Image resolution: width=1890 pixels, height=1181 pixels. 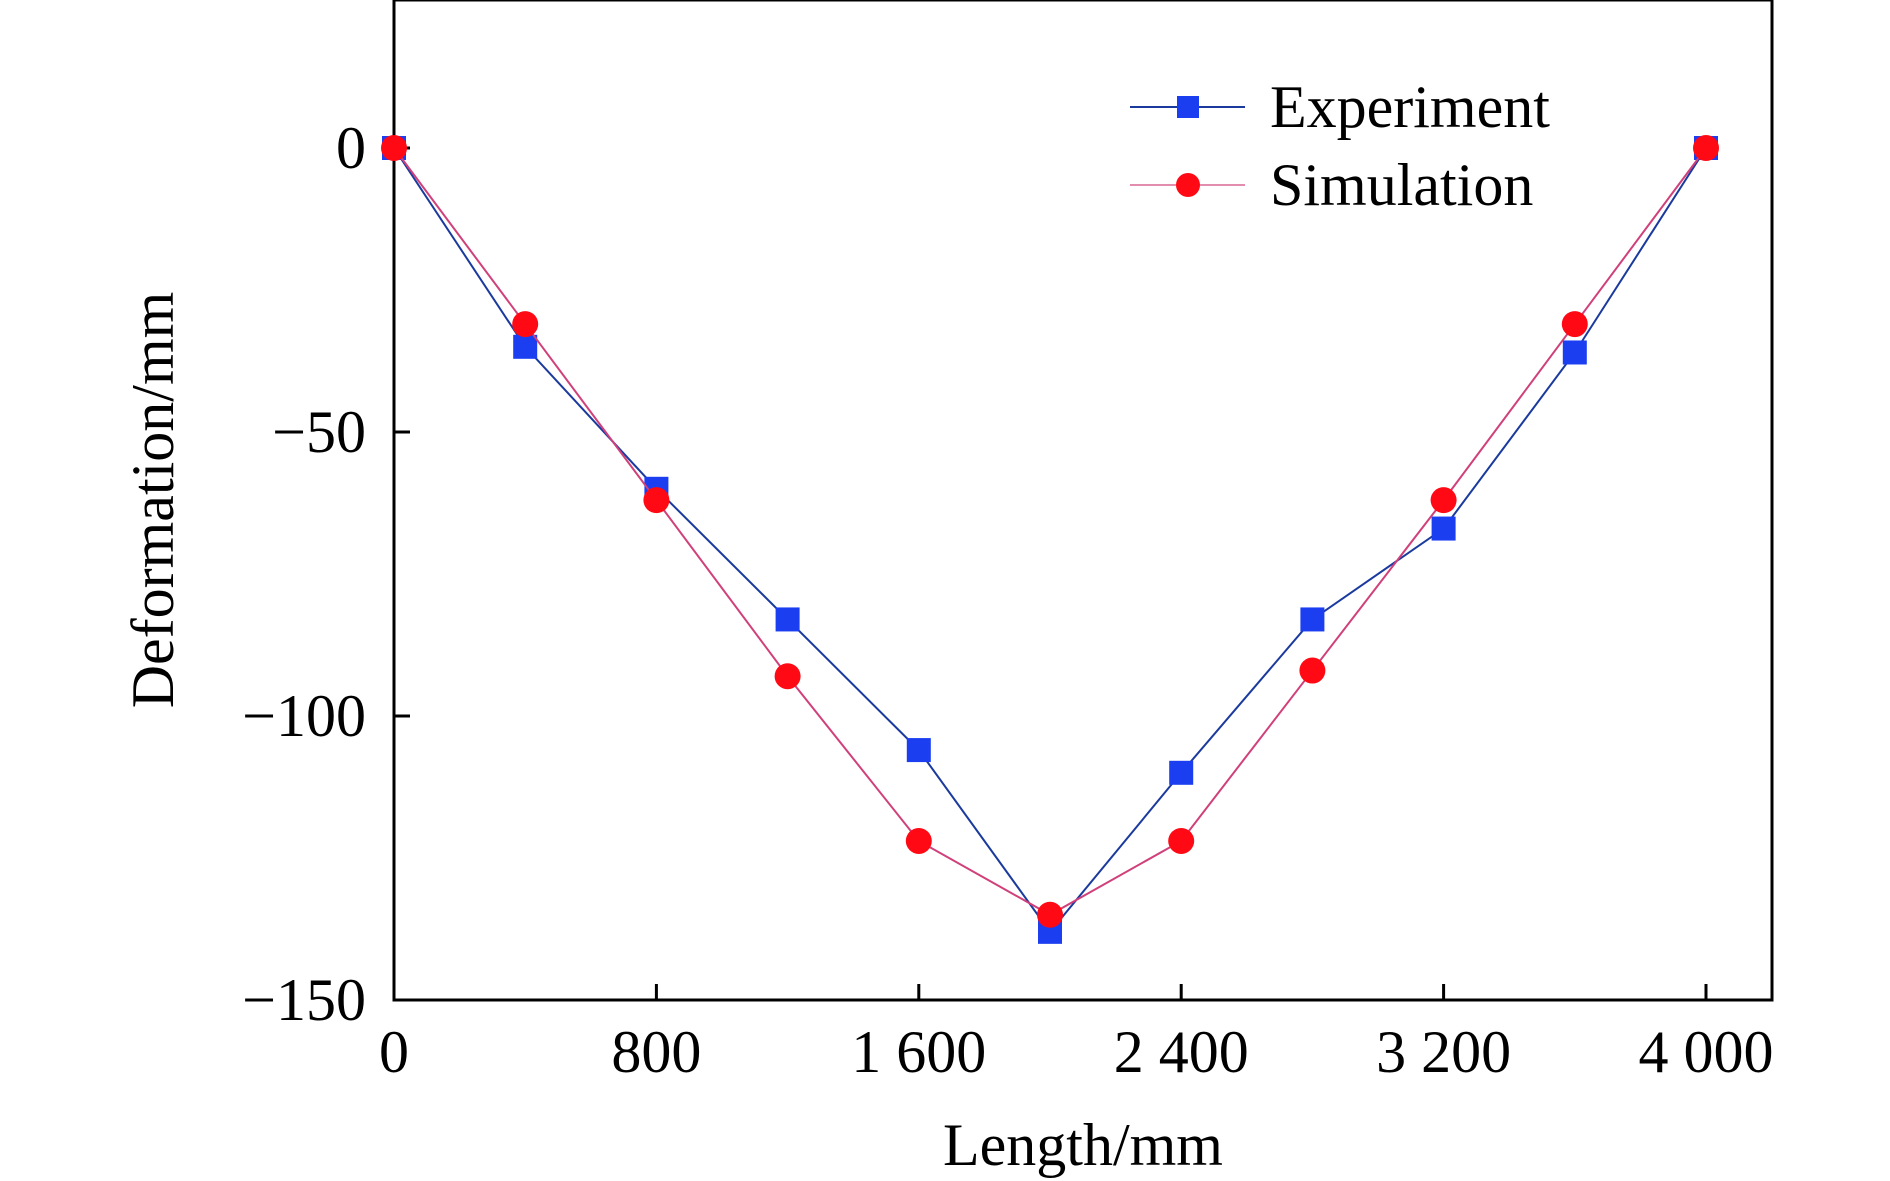 What do you see at coordinates (1076, 1034) in the screenshot?
I see `x-axis-ticks: 0 800 1 600 2 400 3 200 4 000` at bounding box center [1076, 1034].